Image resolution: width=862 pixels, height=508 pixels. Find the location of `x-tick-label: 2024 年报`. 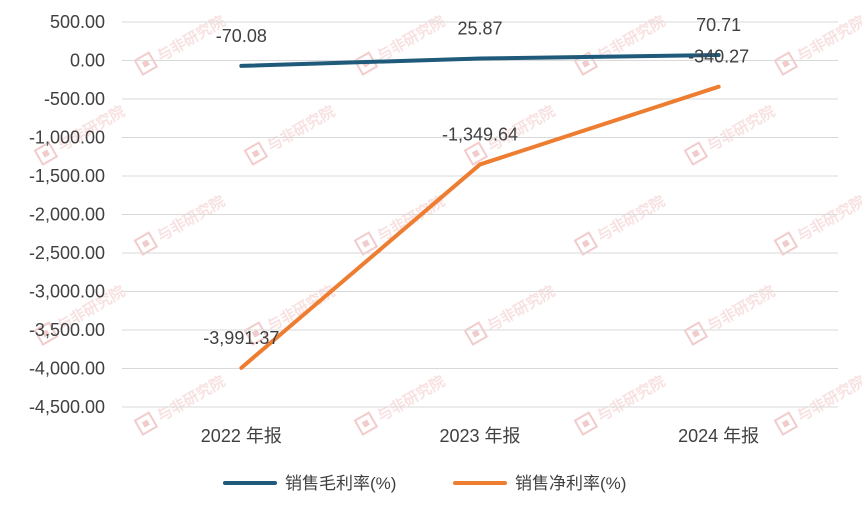

x-tick-label: 2024 年报 is located at coordinates (718, 436).